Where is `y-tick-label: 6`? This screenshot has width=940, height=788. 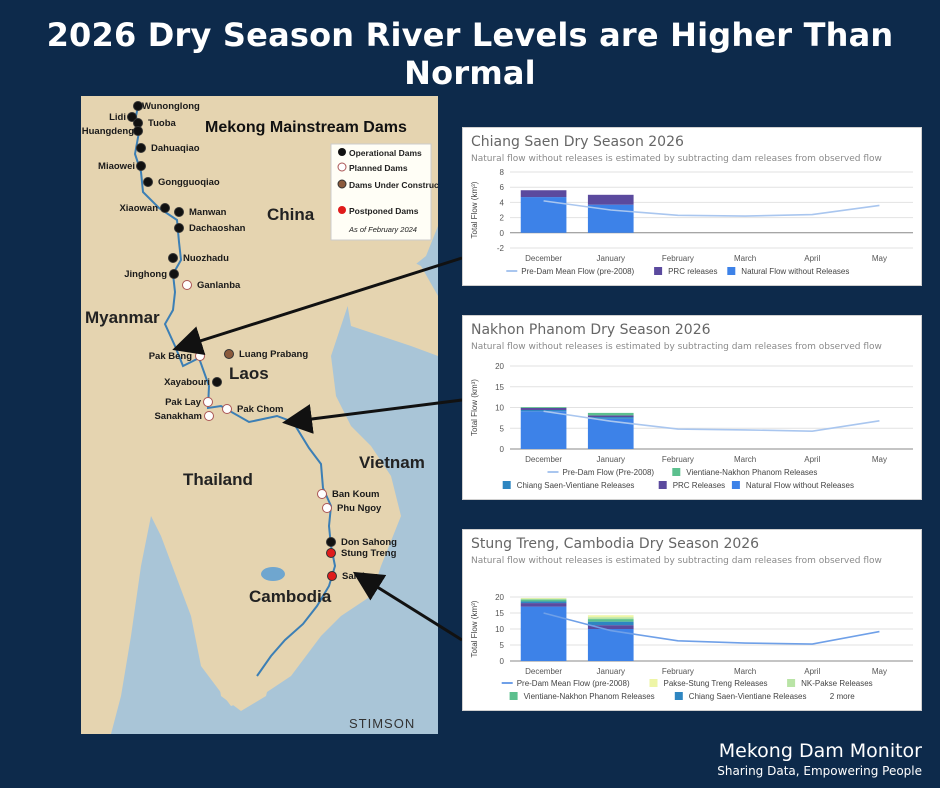 y-tick-label: 6 is located at coordinates (502, 187).